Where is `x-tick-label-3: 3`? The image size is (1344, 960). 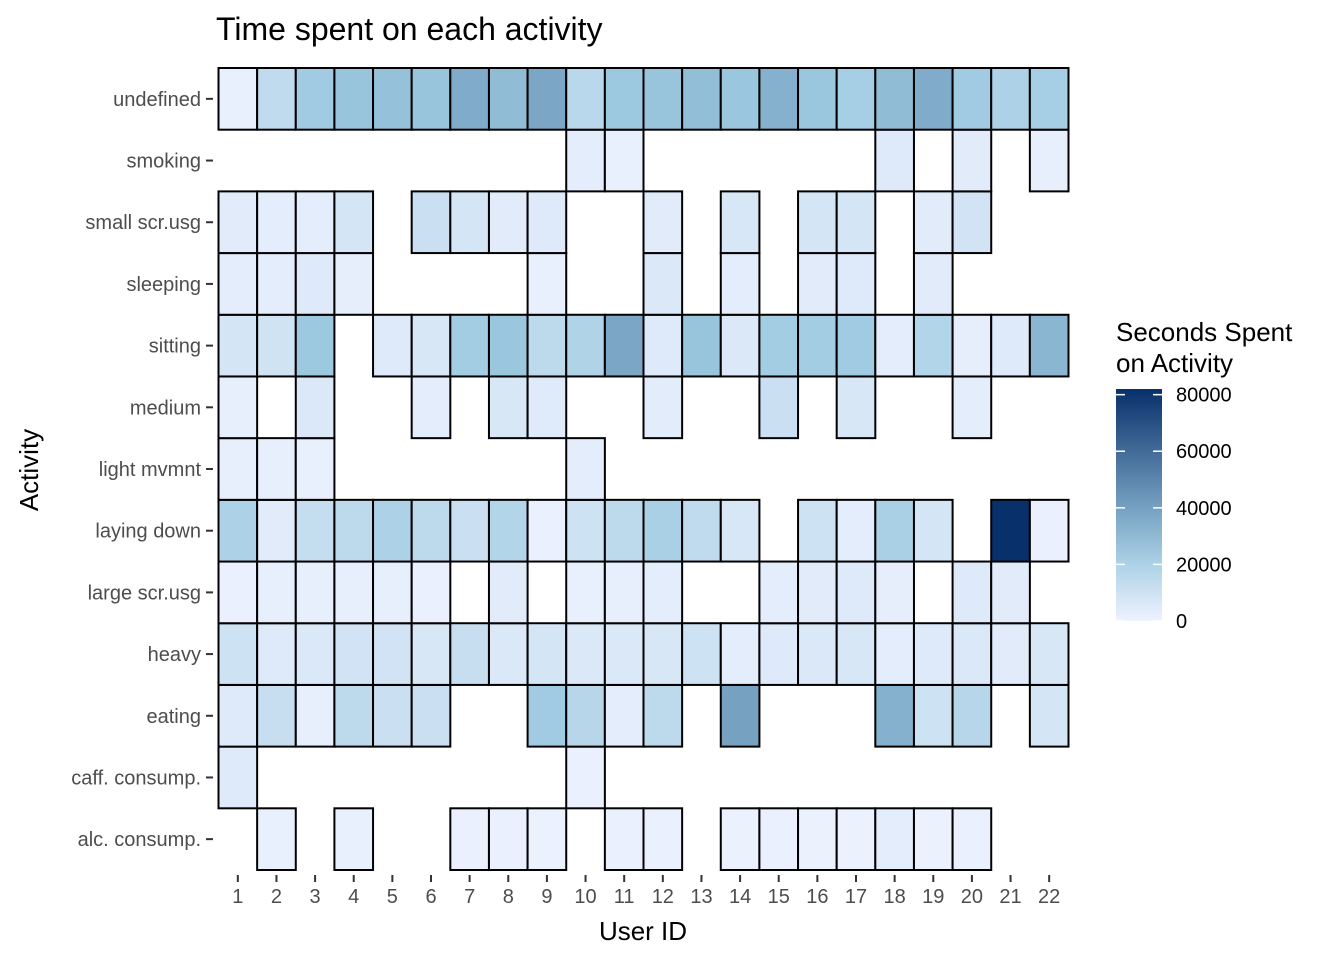 x-tick-label-3: 3 is located at coordinates (315, 897).